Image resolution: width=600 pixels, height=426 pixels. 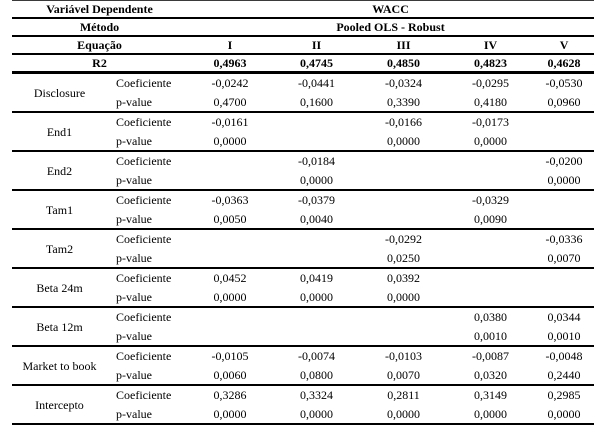 I want to click on coefficient-value: -0,0103, so click(x=404, y=356).